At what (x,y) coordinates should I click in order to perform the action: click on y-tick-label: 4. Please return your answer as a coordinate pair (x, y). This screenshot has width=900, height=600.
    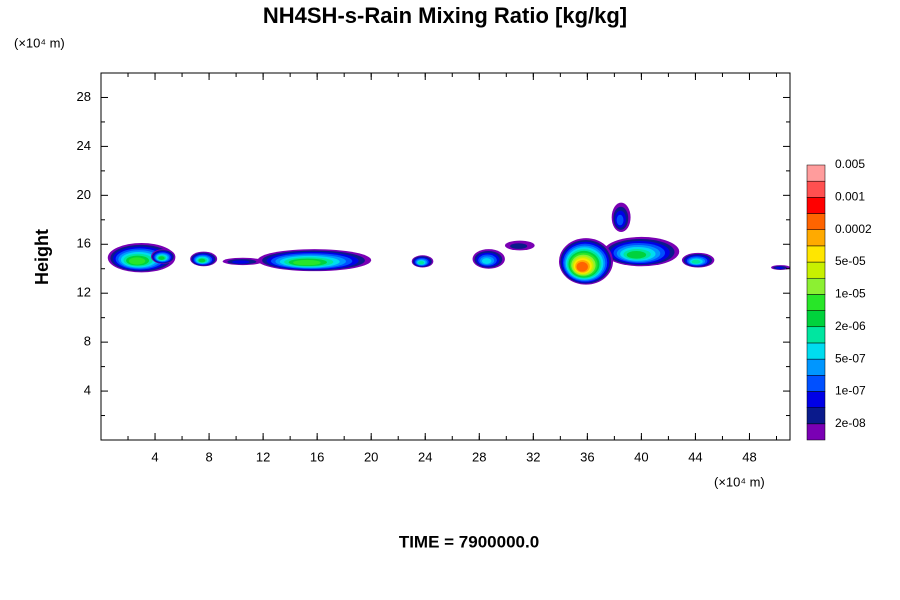
    Looking at the image, I should click on (87, 390).